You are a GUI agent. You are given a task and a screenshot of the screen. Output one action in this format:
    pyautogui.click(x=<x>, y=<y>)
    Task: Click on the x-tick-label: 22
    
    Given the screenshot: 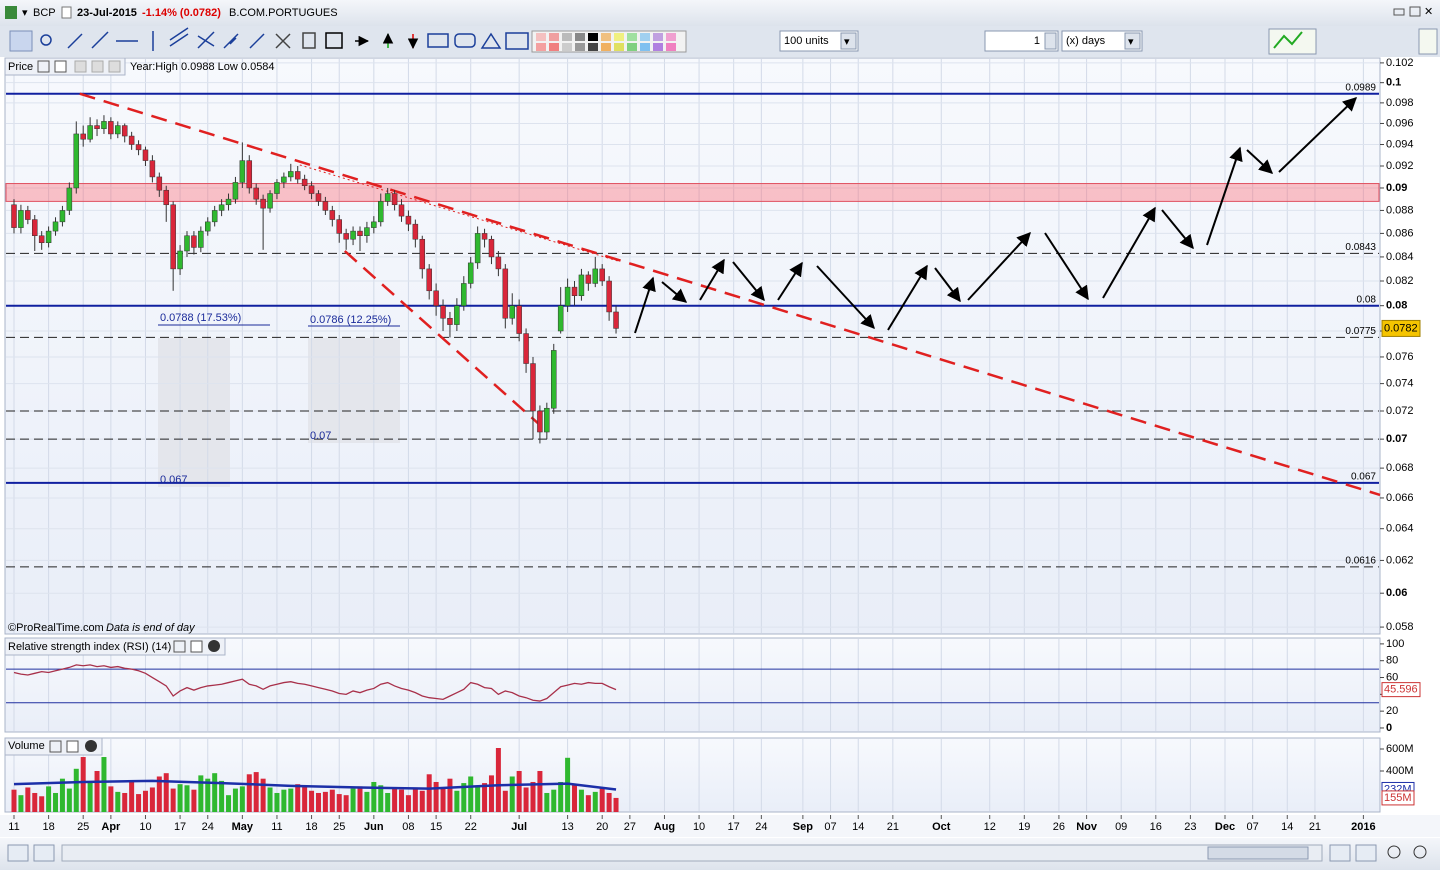 What is the action you would take?
    pyautogui.click(x=471, y=827)
    